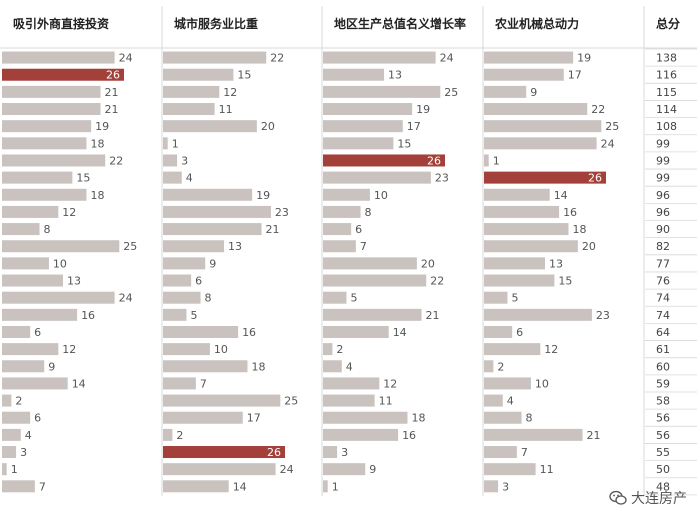 This screenshot has height=522, width=697. I want to click on total-value: 82, so click(663, 246).